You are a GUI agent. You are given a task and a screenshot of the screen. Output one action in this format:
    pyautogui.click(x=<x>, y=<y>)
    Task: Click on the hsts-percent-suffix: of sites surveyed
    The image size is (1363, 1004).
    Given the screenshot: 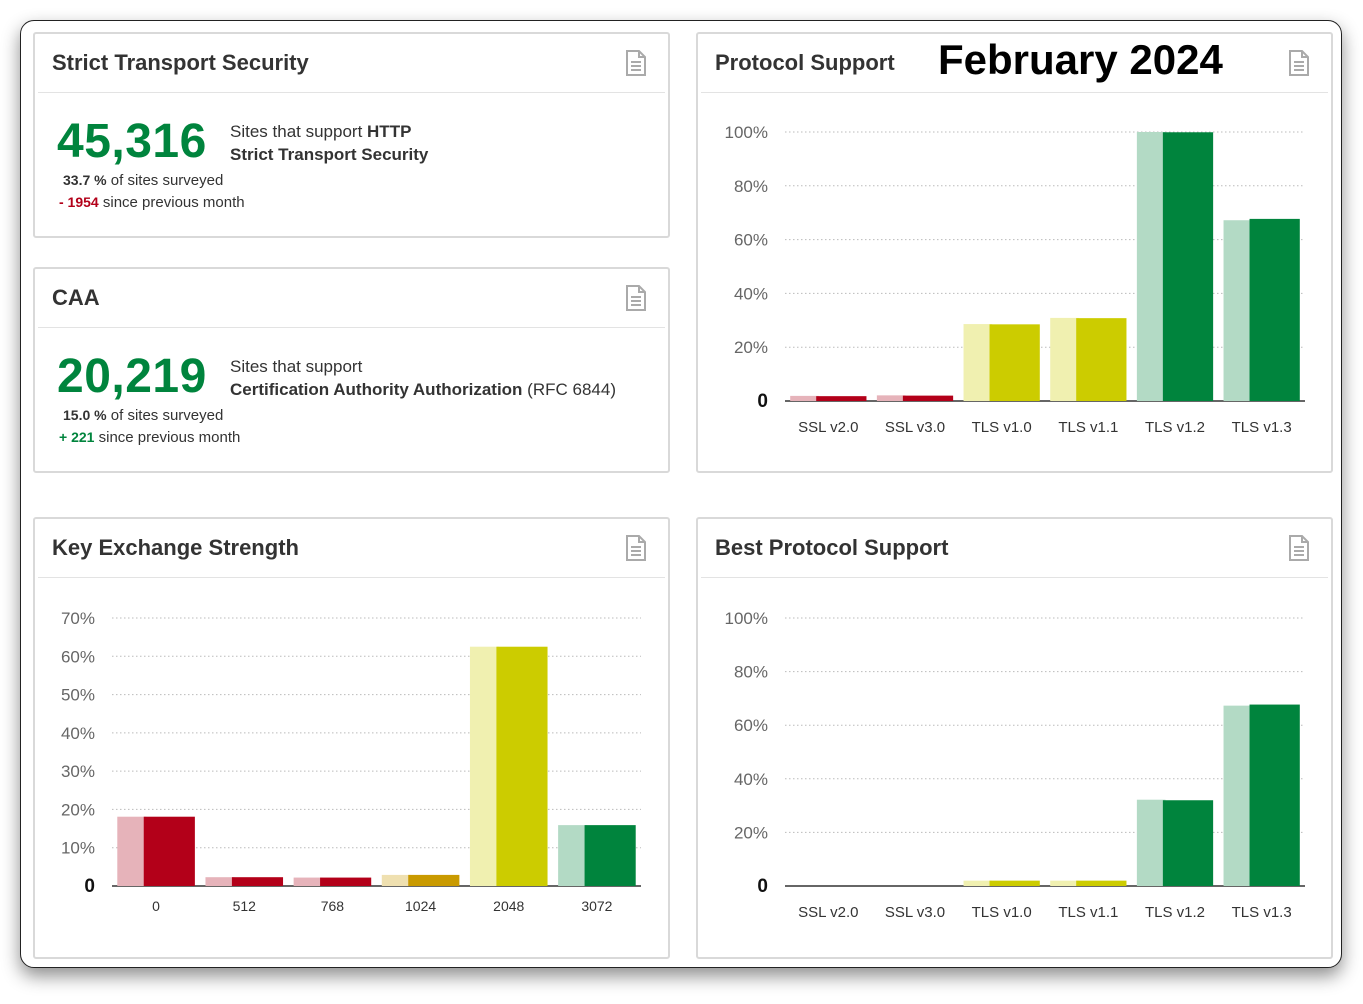 What is the action you would take?
    pyautogui.click(x=165, y=180)
    